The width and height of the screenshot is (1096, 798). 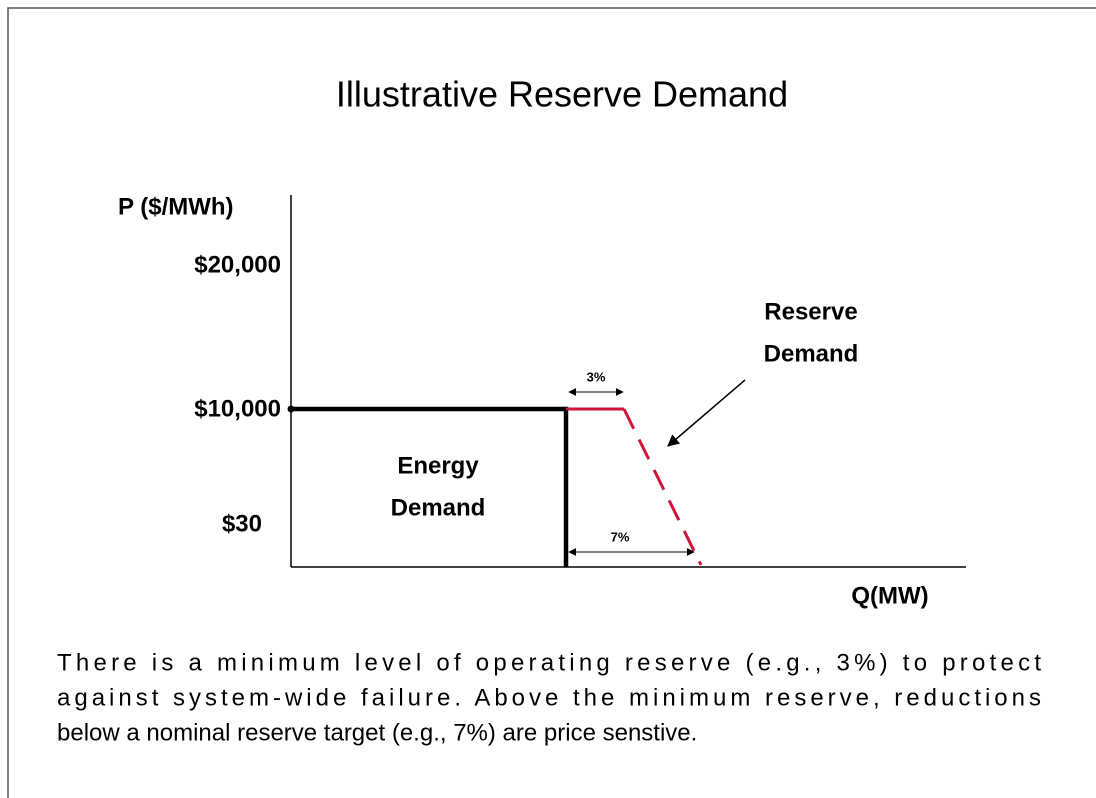 What do you see at coordinates (438, 465) in the screenshot?
I see `energy-label: Energy` at bounding box center [438, 465].